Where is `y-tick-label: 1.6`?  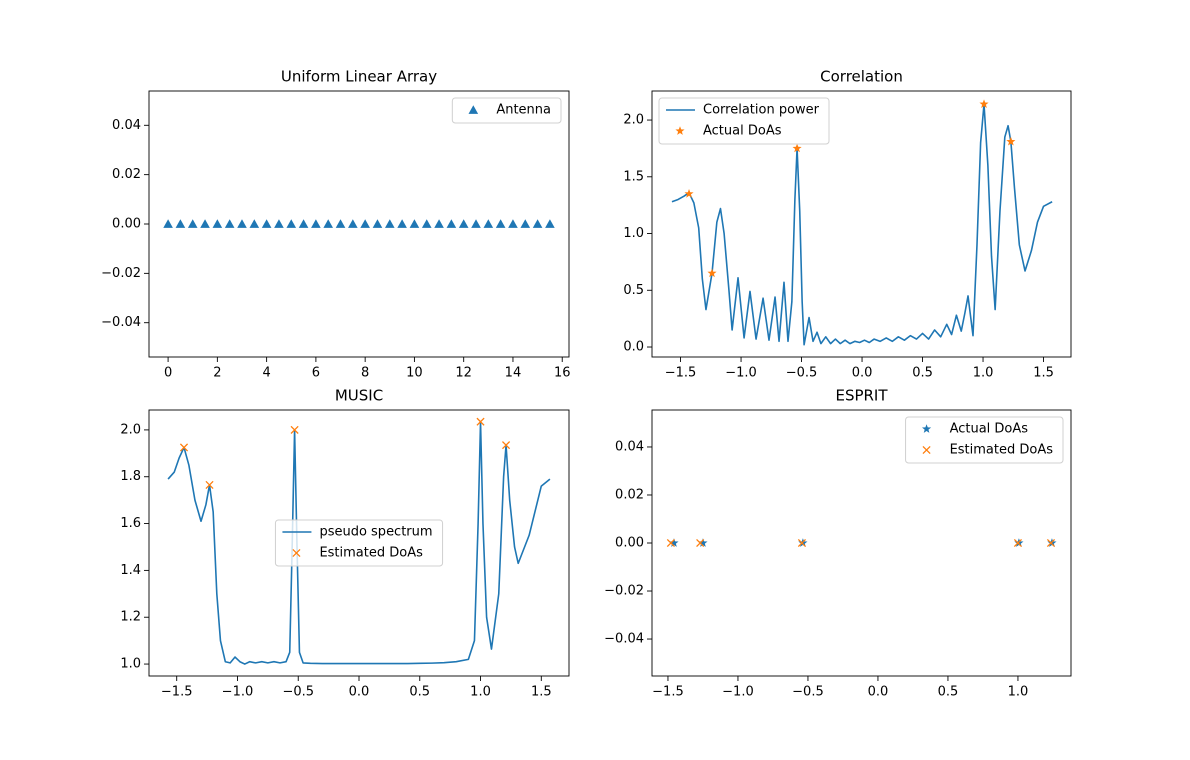
y-tick-label: 1.6 is located at coordinates (130, 523).